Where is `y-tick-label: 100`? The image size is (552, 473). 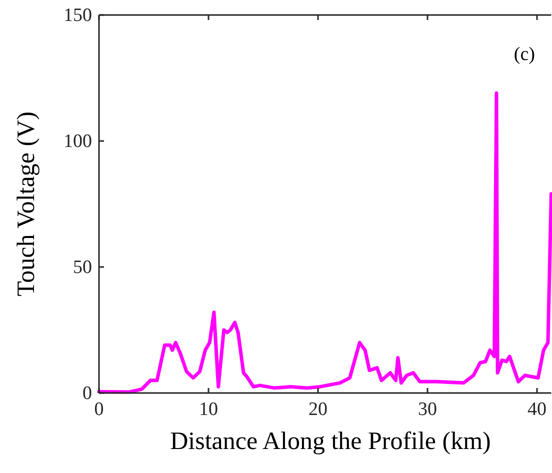
y-tick-label: 100 is located at coordinates (78, 141).